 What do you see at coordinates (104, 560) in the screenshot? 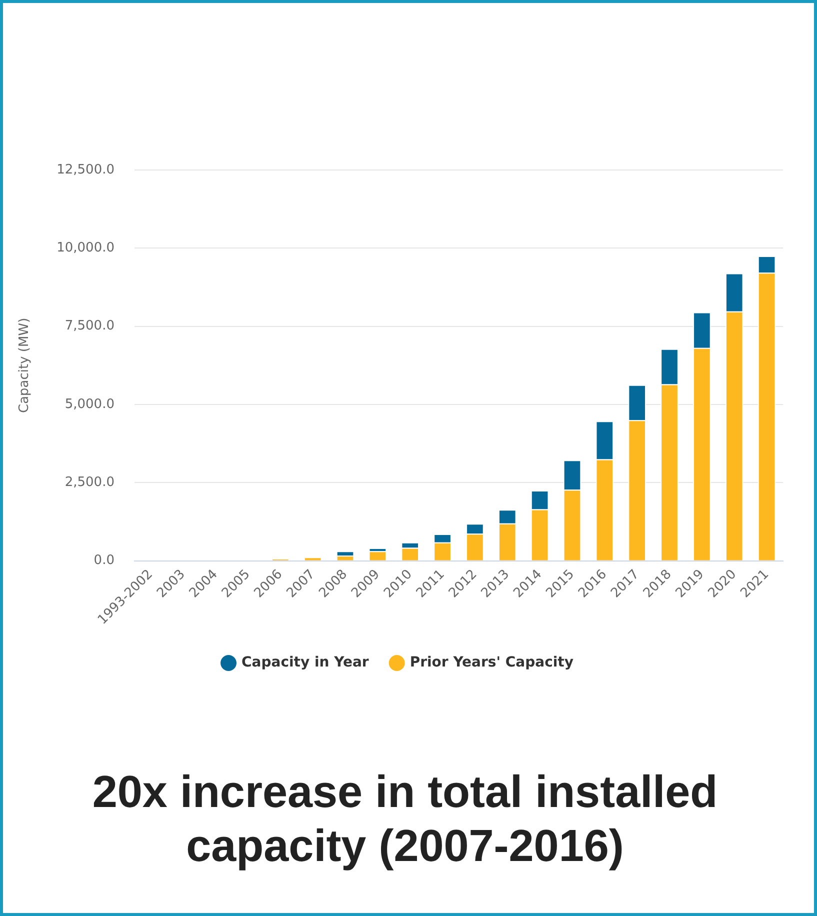
I see `y-tick-label: 0.0` at bounding box center [104, 560].